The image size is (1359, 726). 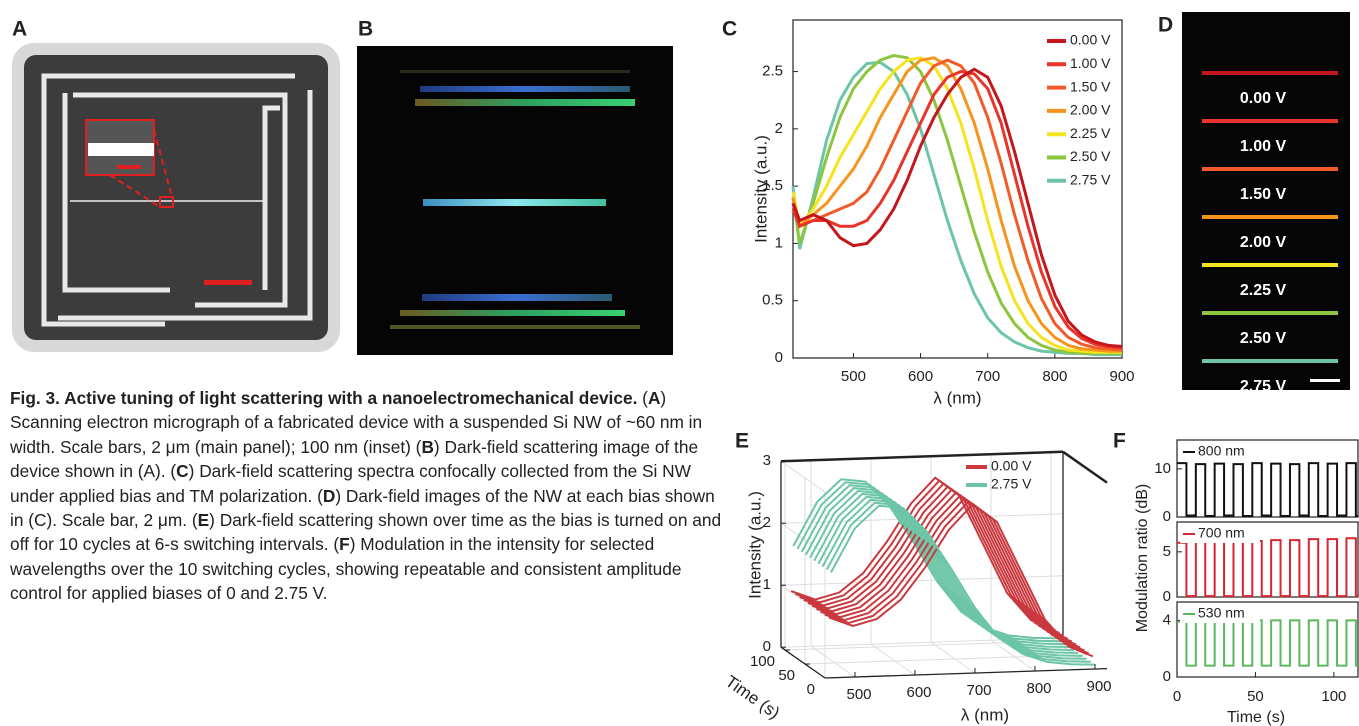 I want to click on y-tick-label: 4, so click(x=1167, y=619).